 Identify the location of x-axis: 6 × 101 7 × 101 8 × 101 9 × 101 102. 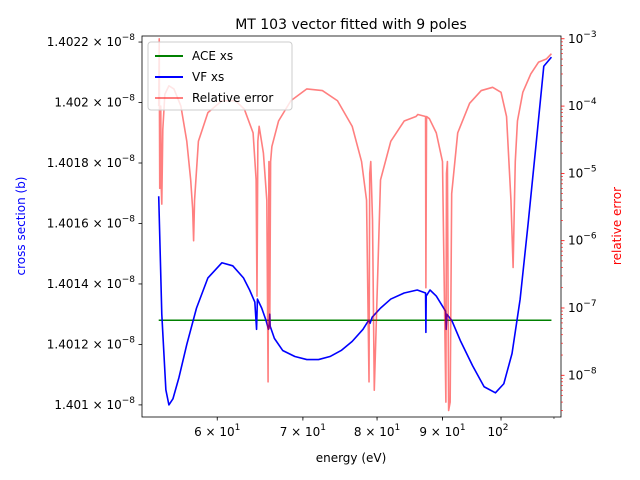
(374, 428).